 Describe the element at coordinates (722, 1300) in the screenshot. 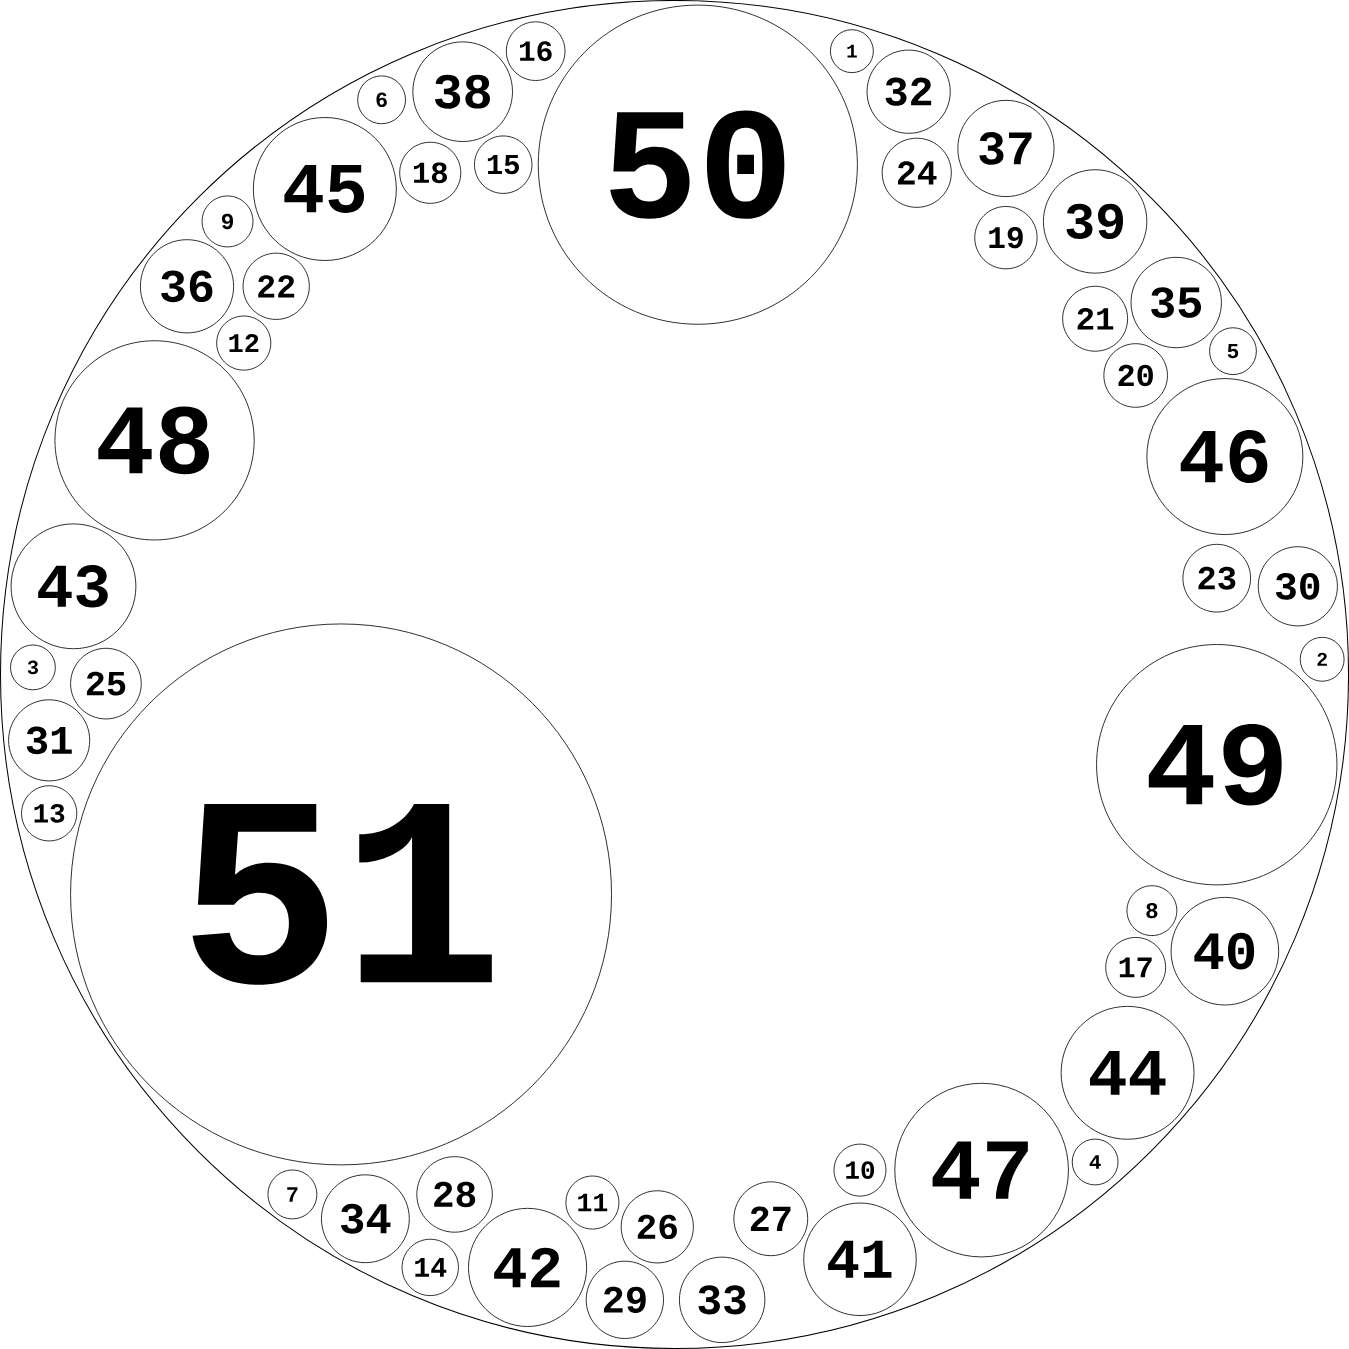

I see `data-label: 33` at that location.